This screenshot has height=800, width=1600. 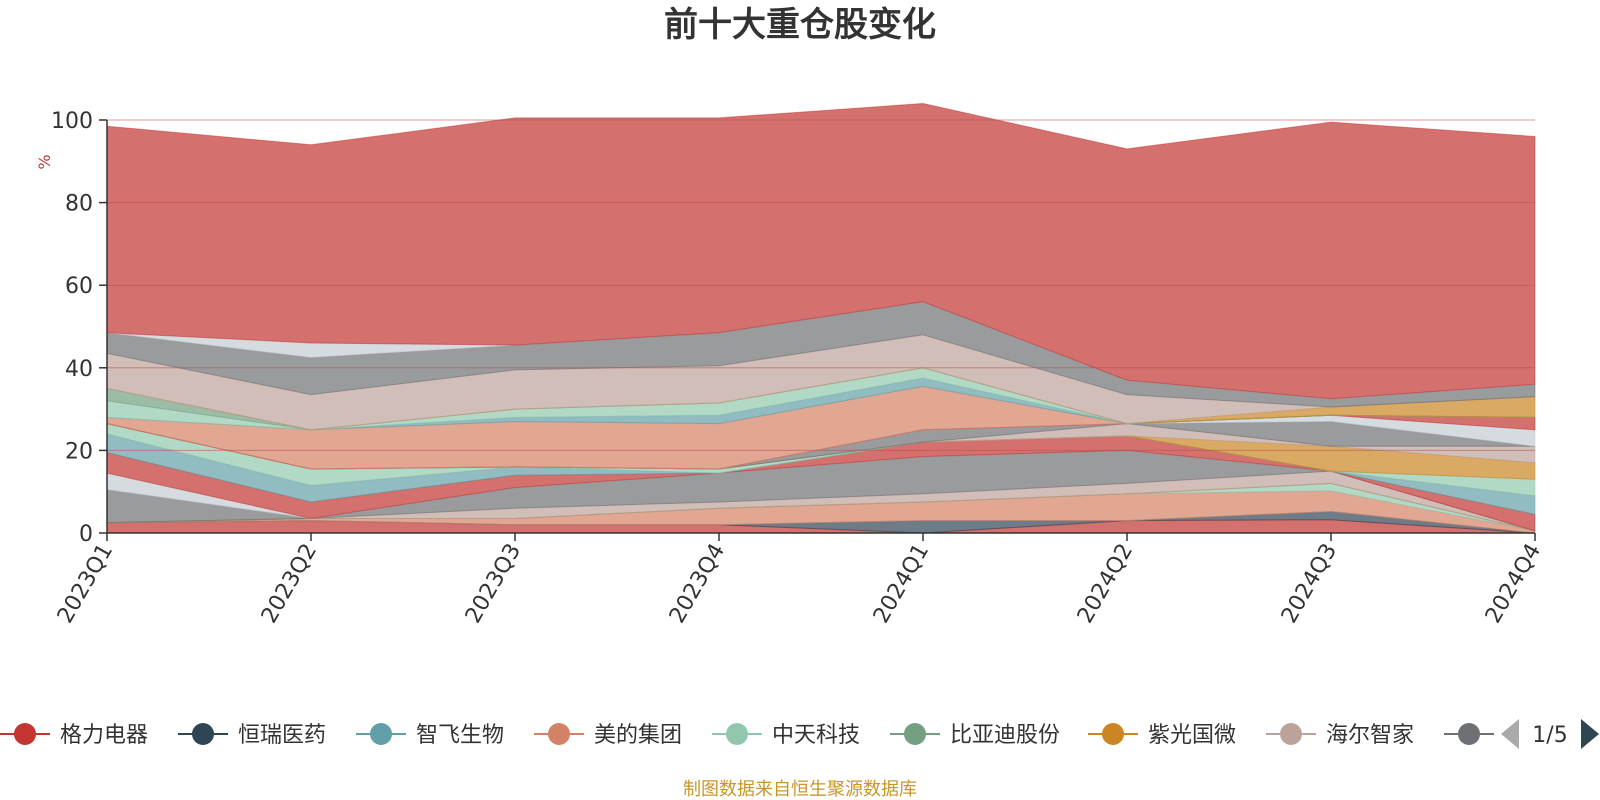 What do you see at coordinates (638, 735) in the screenshot?
I see `legend-label: 美的集团` at bounding box center [638, 735].